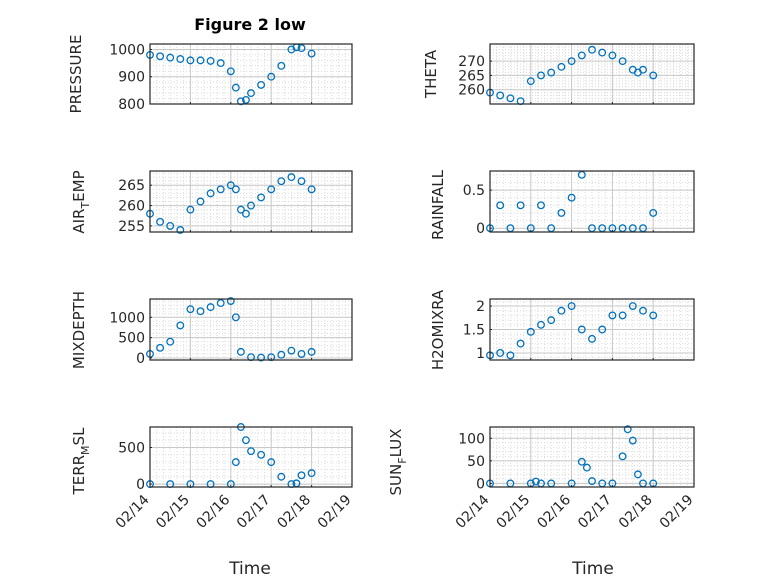  What do you see at coordinates (474, 191) in the screenshot?
I see `rainfall-ytick-label: 0.5` at bounding box center [474, 191].